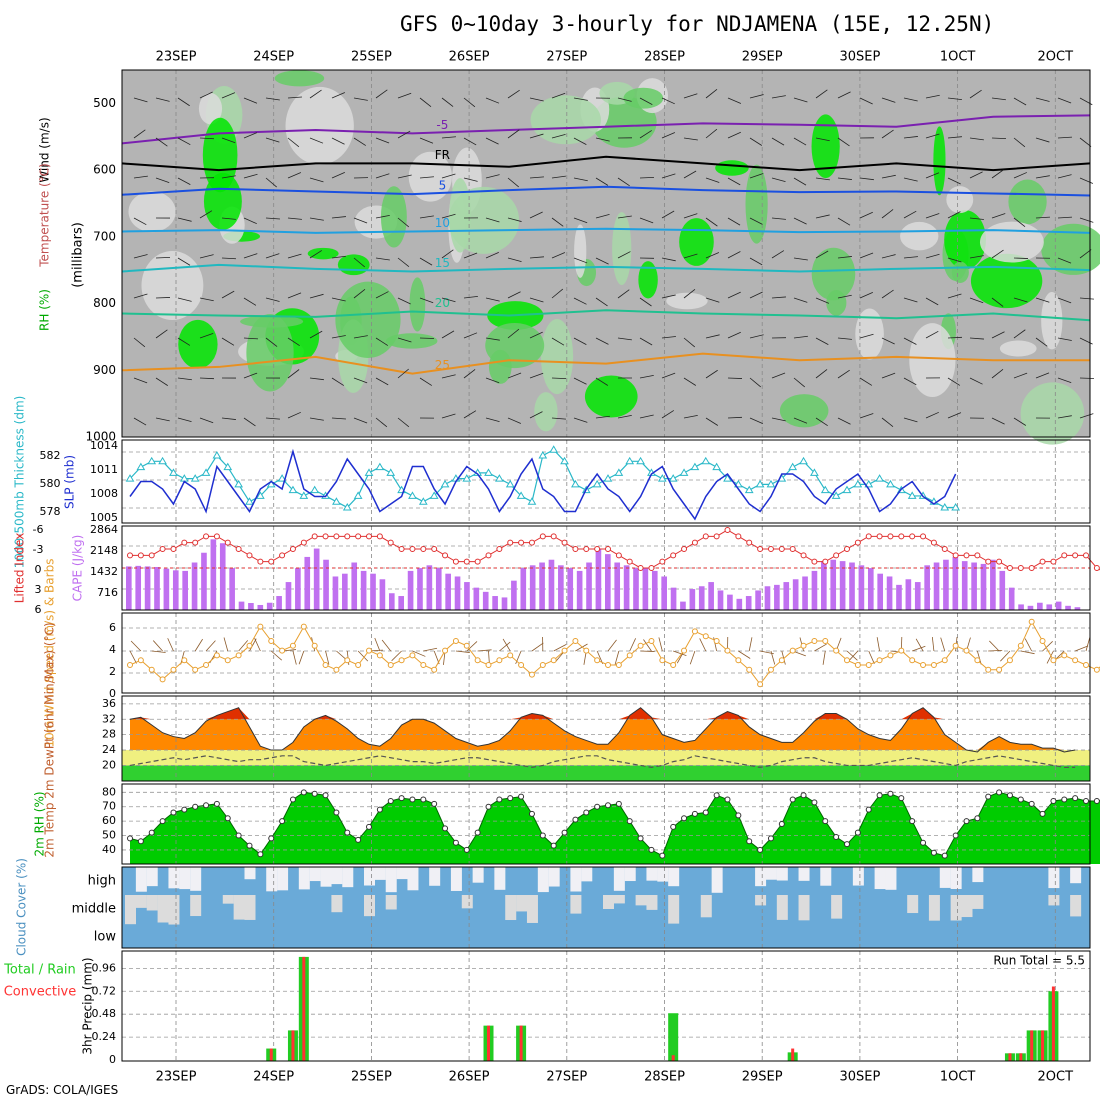 The height and width of the screenshot is (1100, 1100). What do you see at coordinates (100, 437) in the screenshot?
I see `pressure-tick-label: 1000` at bounding box center [100, 437].